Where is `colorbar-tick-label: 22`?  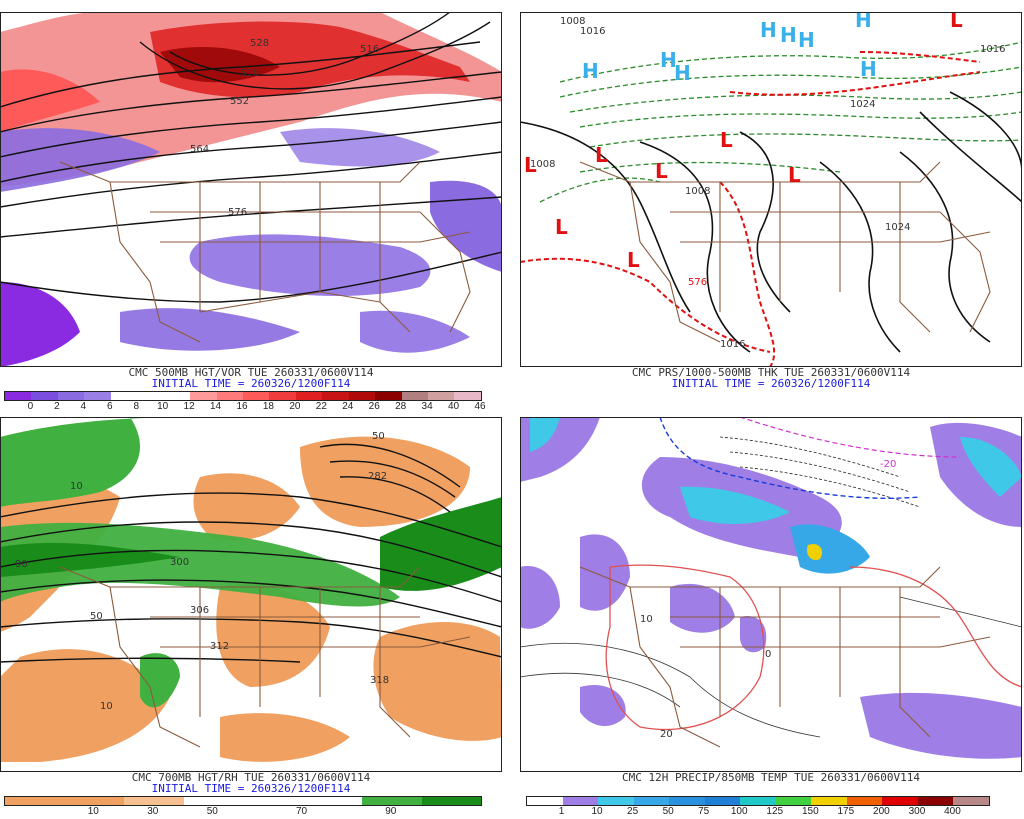 colorbar-tick-label: 22 is located at coordinates (321, 406).